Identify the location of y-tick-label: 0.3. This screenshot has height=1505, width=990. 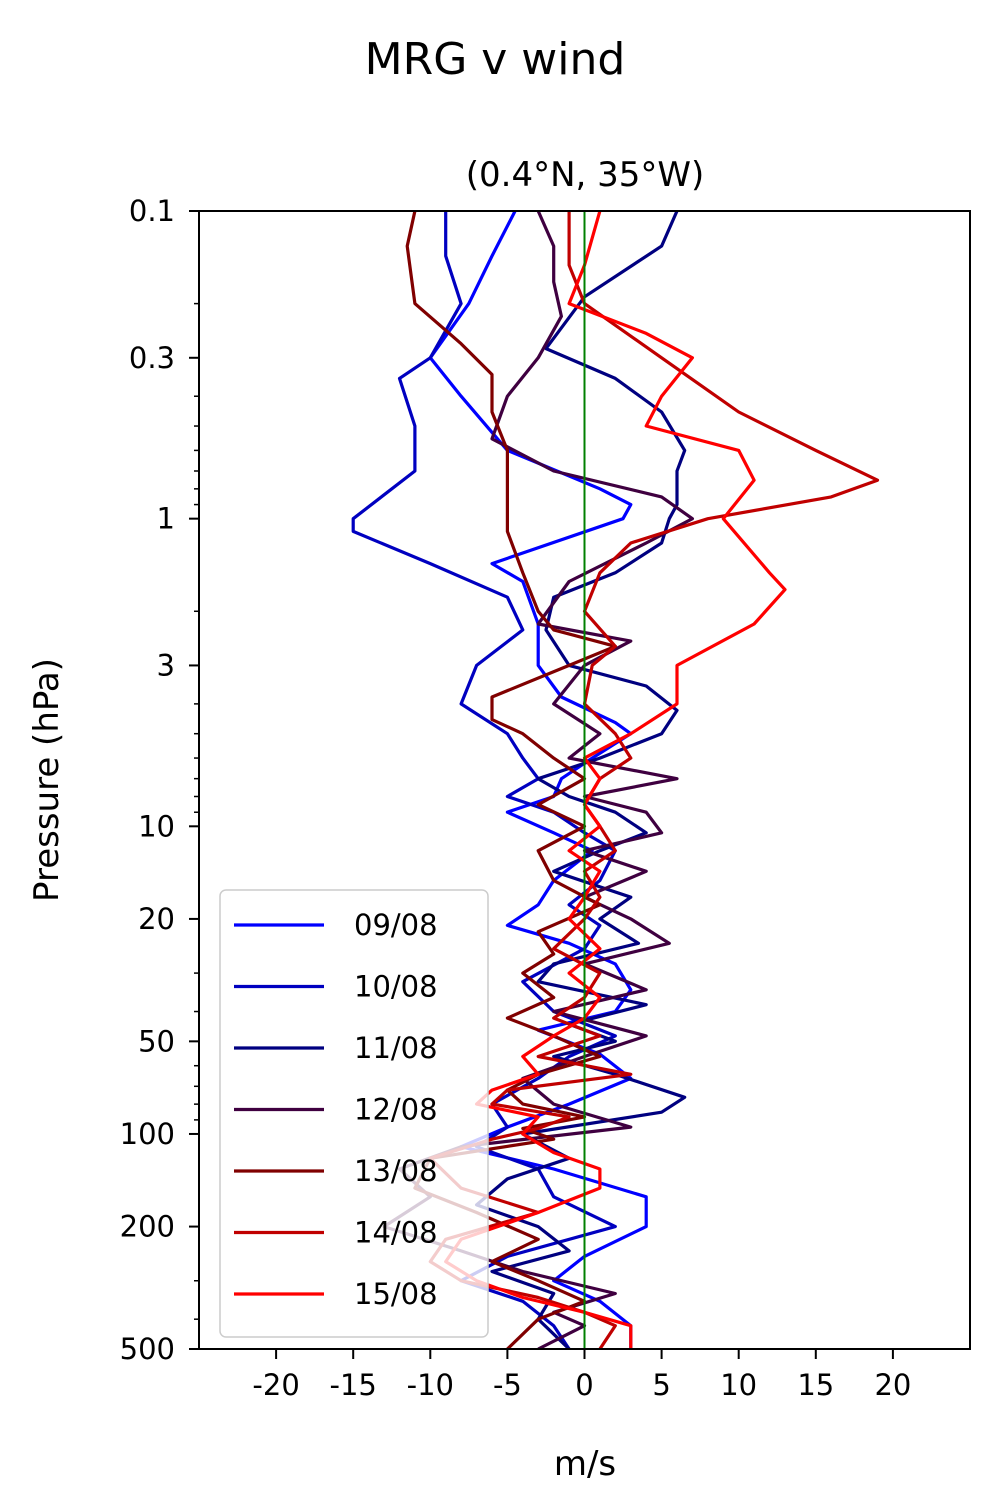
(152, 358).